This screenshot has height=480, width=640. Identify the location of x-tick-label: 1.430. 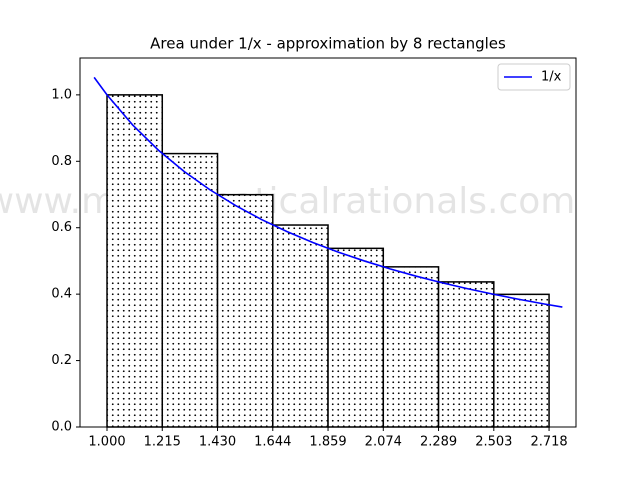
(217, 442).